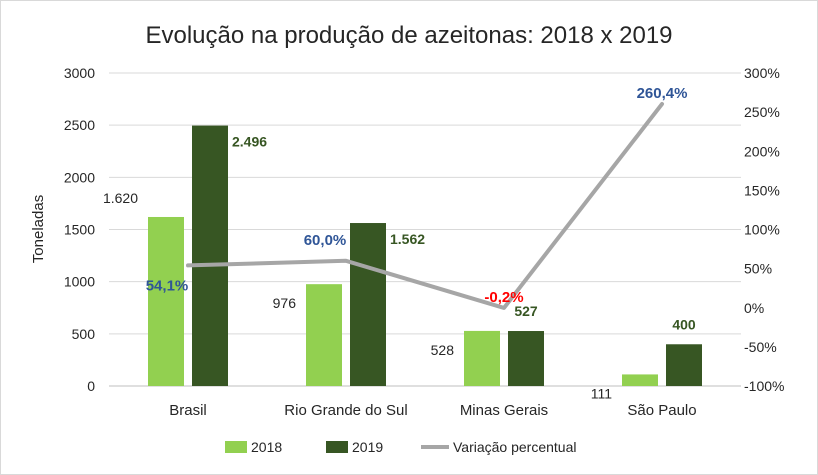 This screenshot has height=475, width=818. What do you see at coordinates (514, 447) in the screenshot?
I see `legend-label: Variação percentual` at bounding box center [514, 447].